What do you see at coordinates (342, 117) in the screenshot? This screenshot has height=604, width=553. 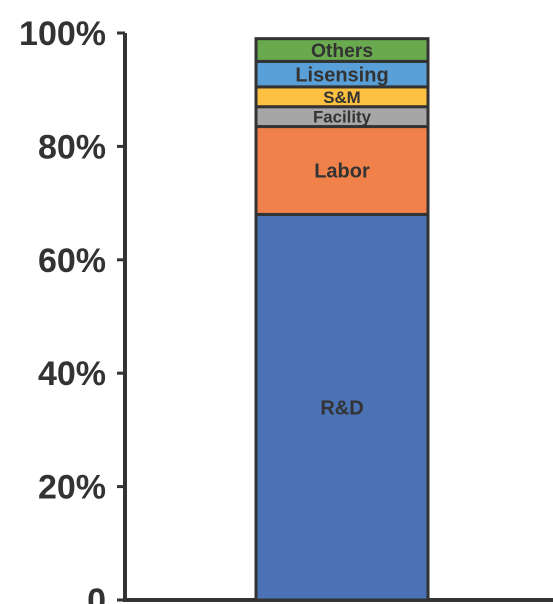 I see `segment-label-facility: Facility` at bounding box center [342, 117].